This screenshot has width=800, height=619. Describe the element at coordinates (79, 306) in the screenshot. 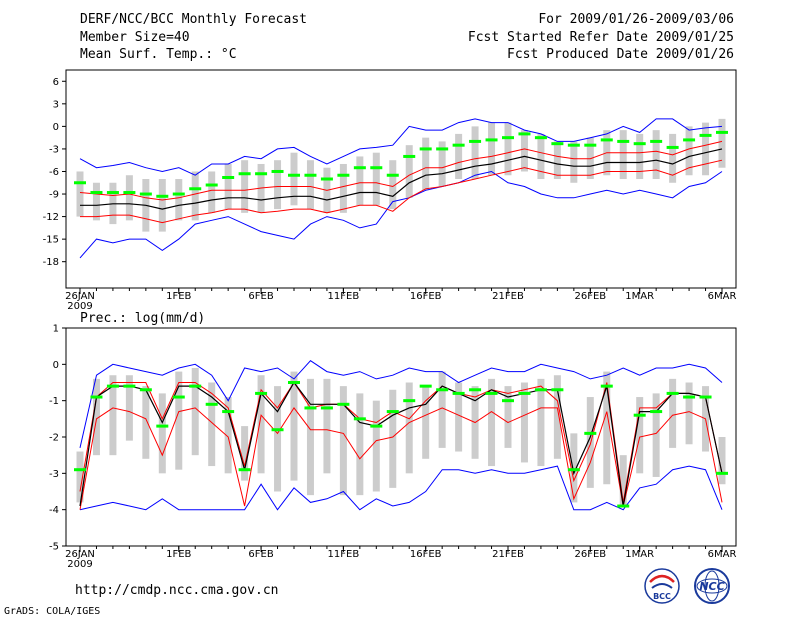

I see `x-year-label: 2009` at that location.